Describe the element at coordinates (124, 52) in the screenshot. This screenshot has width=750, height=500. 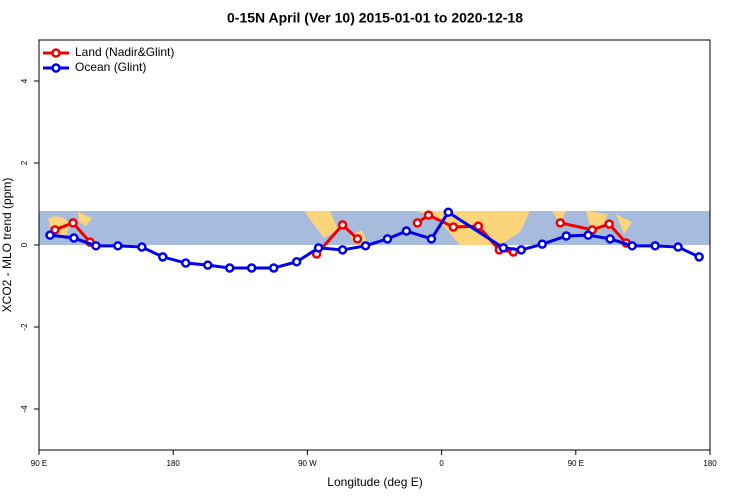
I see `legend-label: Land (Nadir&Glint)` at that location.